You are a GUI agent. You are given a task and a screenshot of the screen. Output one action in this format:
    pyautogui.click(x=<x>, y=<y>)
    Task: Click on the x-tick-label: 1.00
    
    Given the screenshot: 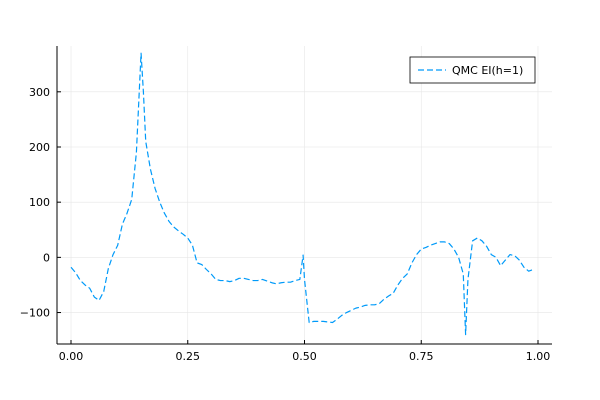 What is the action you would take?
    pyautogui.click(x=538, y=356)
    